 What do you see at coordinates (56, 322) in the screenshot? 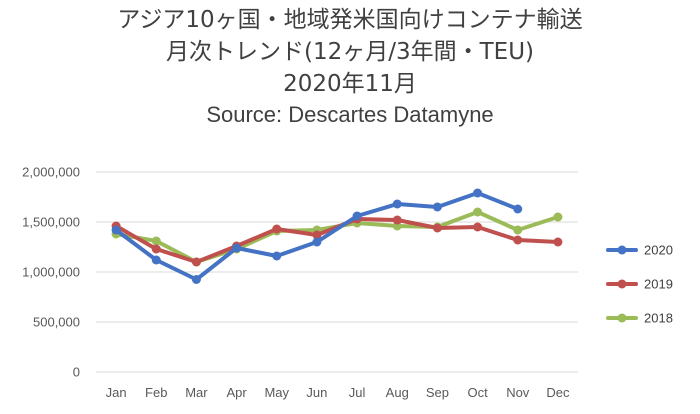
I see `y-tick-label: 500,000` at bounding box center [56, 322].